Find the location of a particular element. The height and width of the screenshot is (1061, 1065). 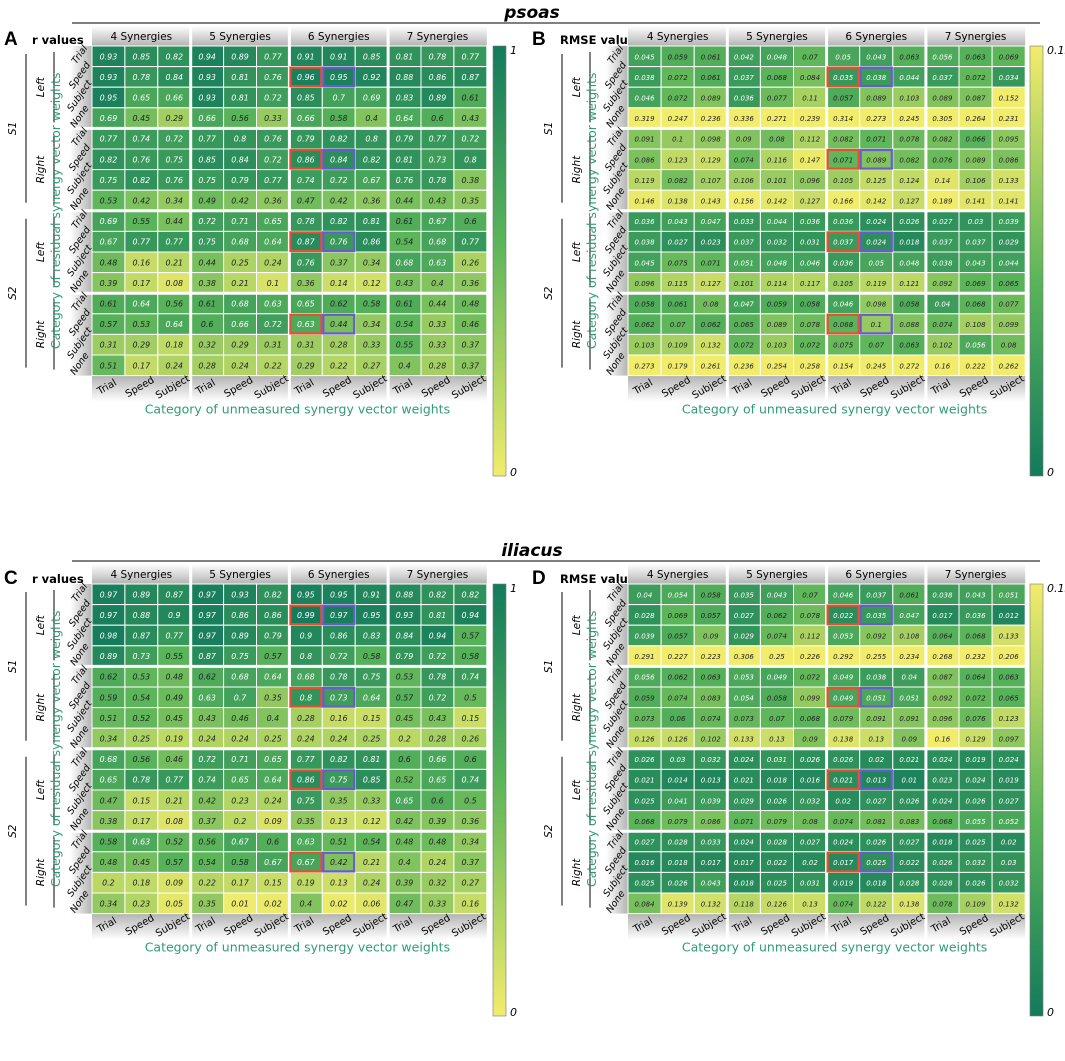

cell-value-label: 0.16 is located at coordinates (471, 903).